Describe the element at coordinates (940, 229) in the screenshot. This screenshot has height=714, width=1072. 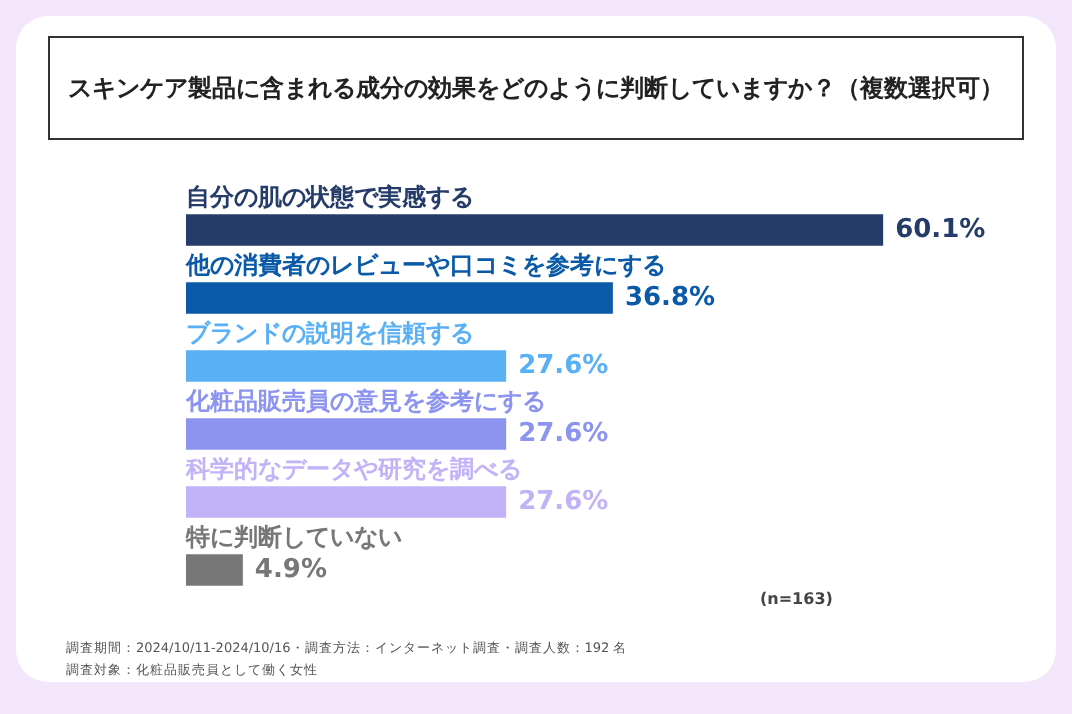
I see `data-label: 60.1%` at that location.